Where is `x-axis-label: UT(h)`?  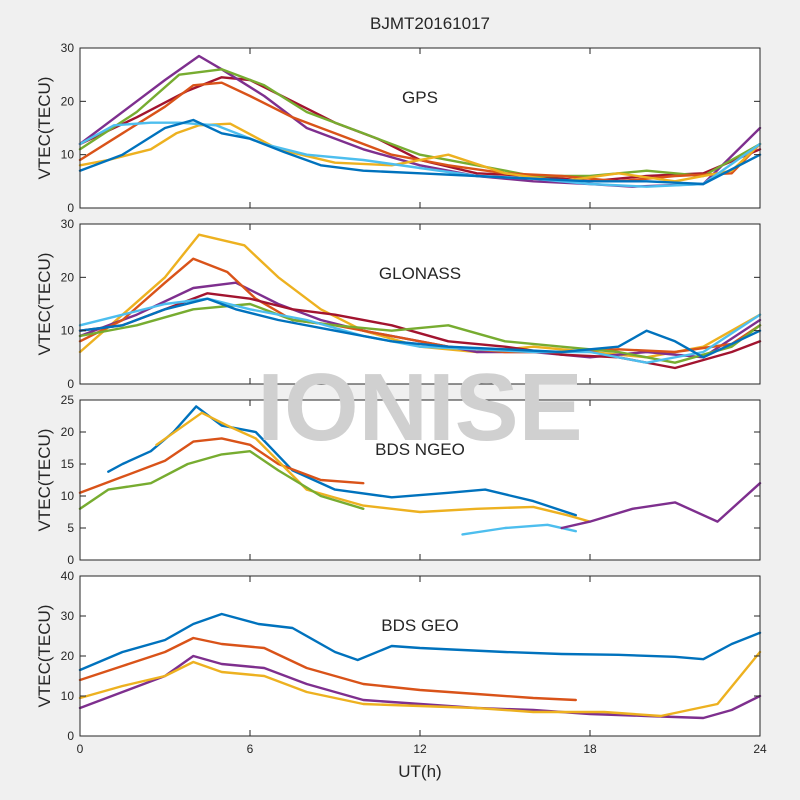 x-axis-label: UT(h) is located at coordinates (419, 771).